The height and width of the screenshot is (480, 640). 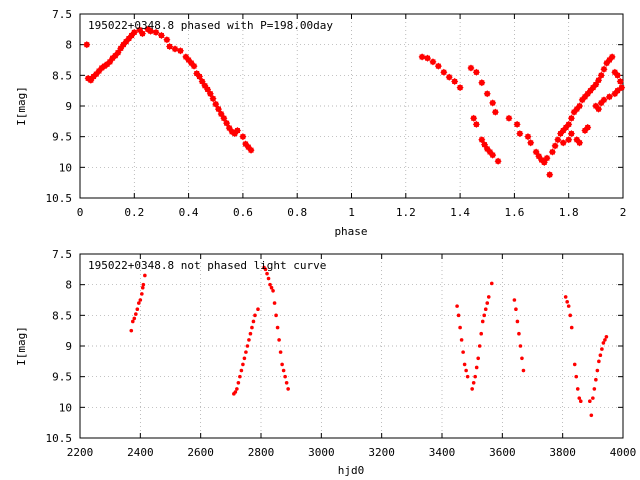 What do you see at coordinates (68, 346) in the screenshot?
I see `unphased-y-tick-label: 9` at bounding box center [68, 346].